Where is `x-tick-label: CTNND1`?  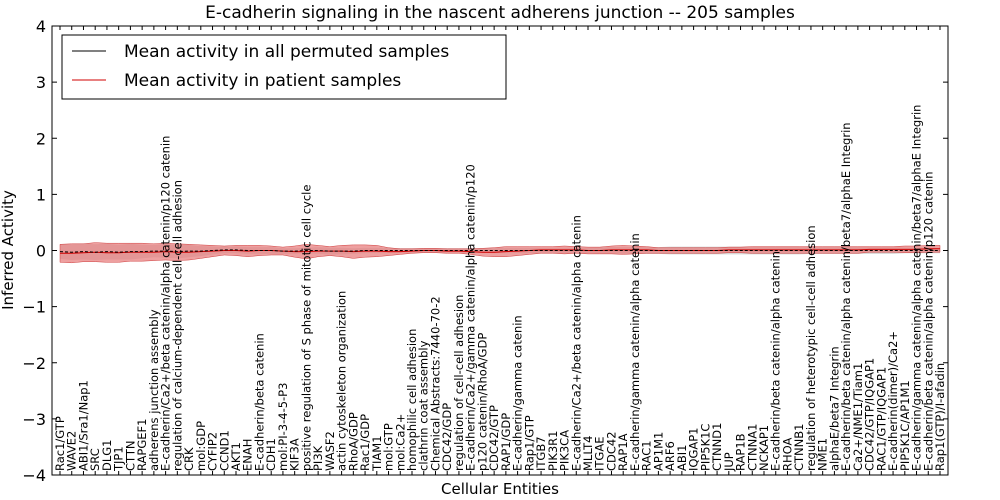 x-tick-label: CTNND1 is located at coordinates (717, 447).